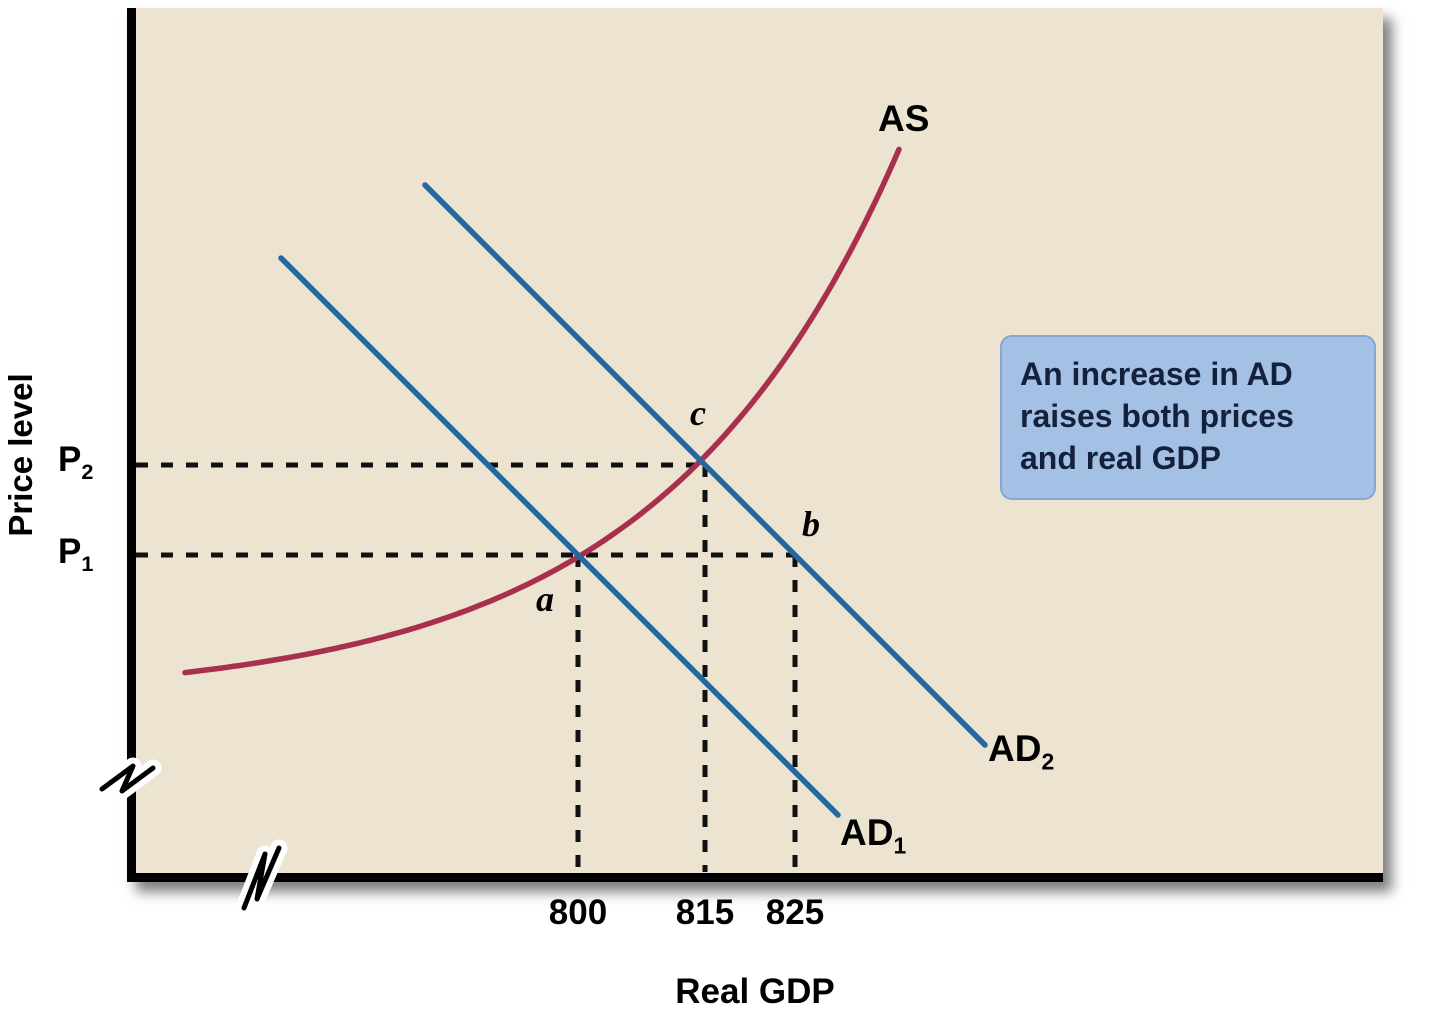  I want to click on ad2-label-base: AD, so click(1015, 748).